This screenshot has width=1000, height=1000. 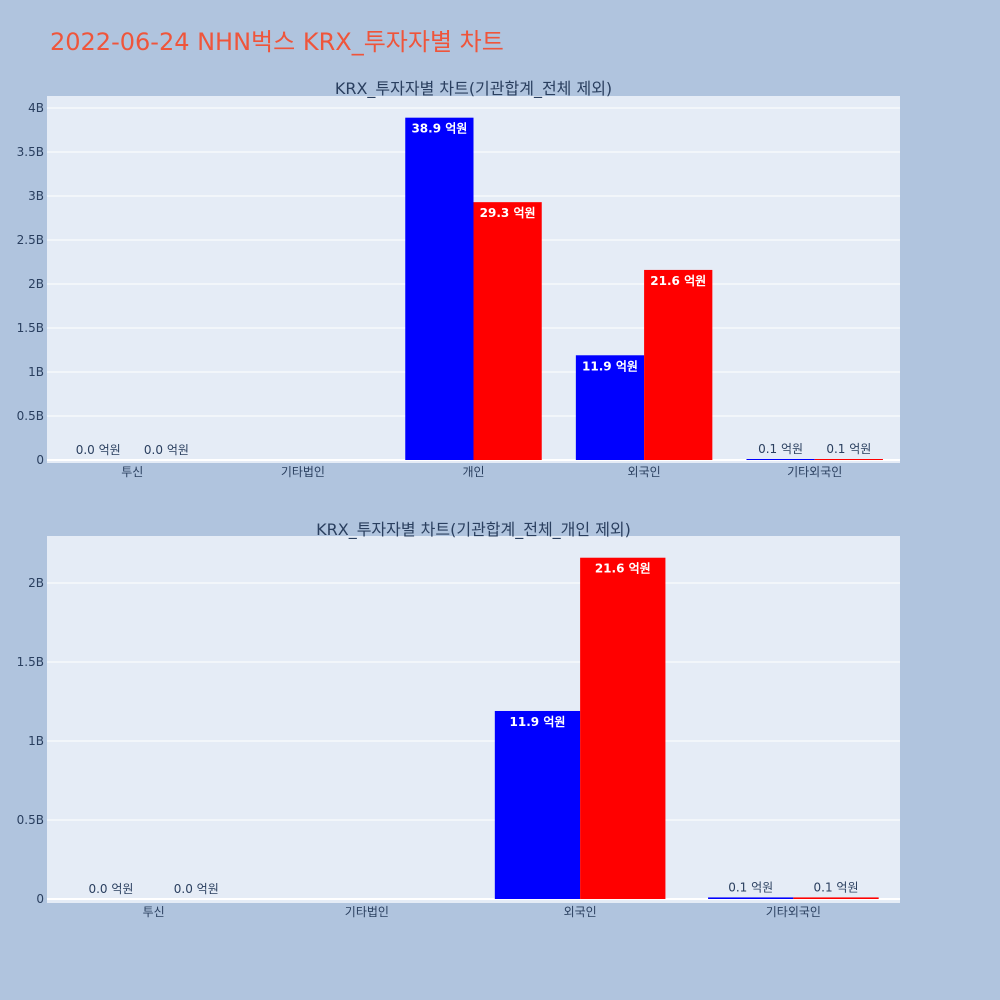 I want to click on y-tick-label: 2.5B, so click(x=30, y=240).